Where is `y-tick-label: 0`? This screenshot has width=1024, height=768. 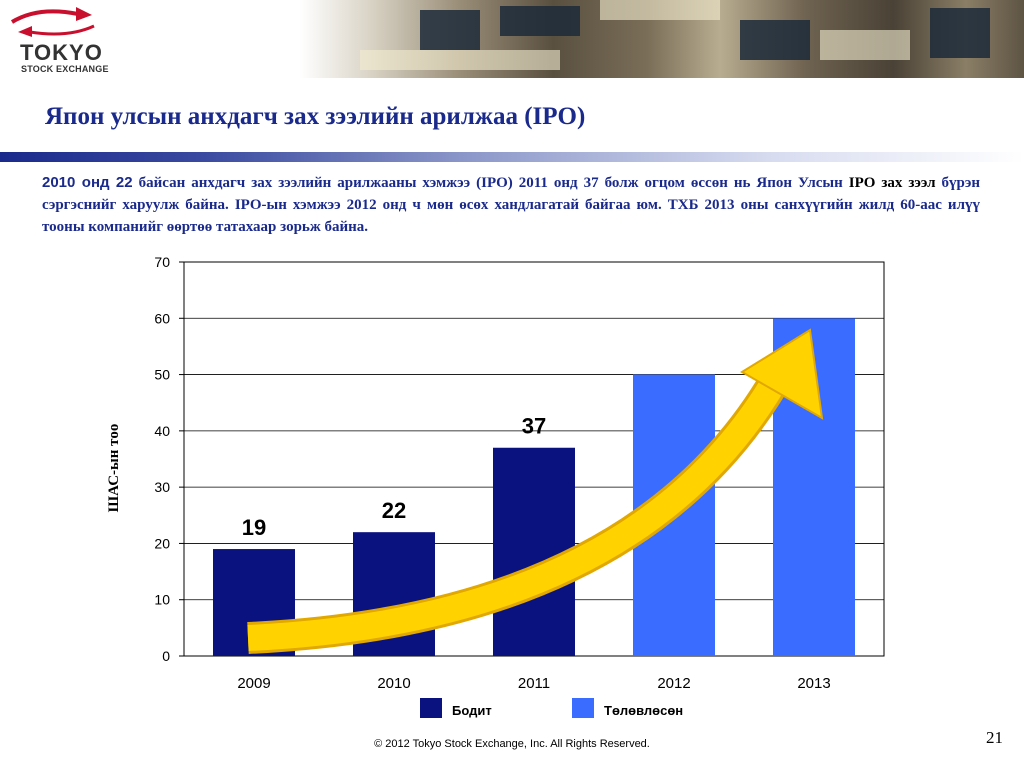
y-tick-label: 0 is located at coordinates (166, 656).